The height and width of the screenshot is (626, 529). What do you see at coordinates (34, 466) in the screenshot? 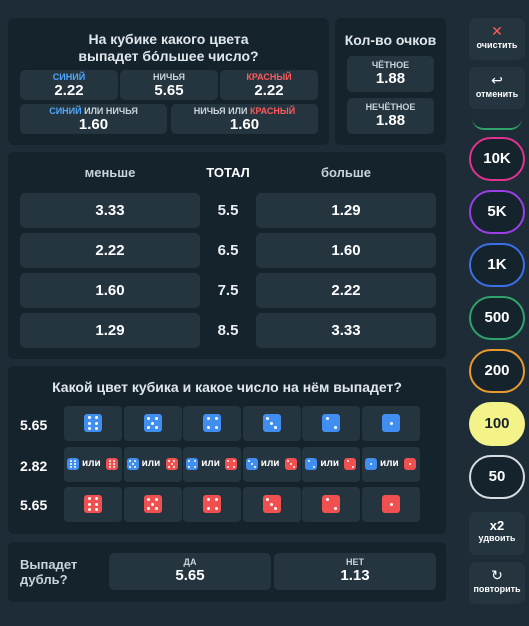
I see `either-color-odds: 2.82` at bounding box center [34, 466].